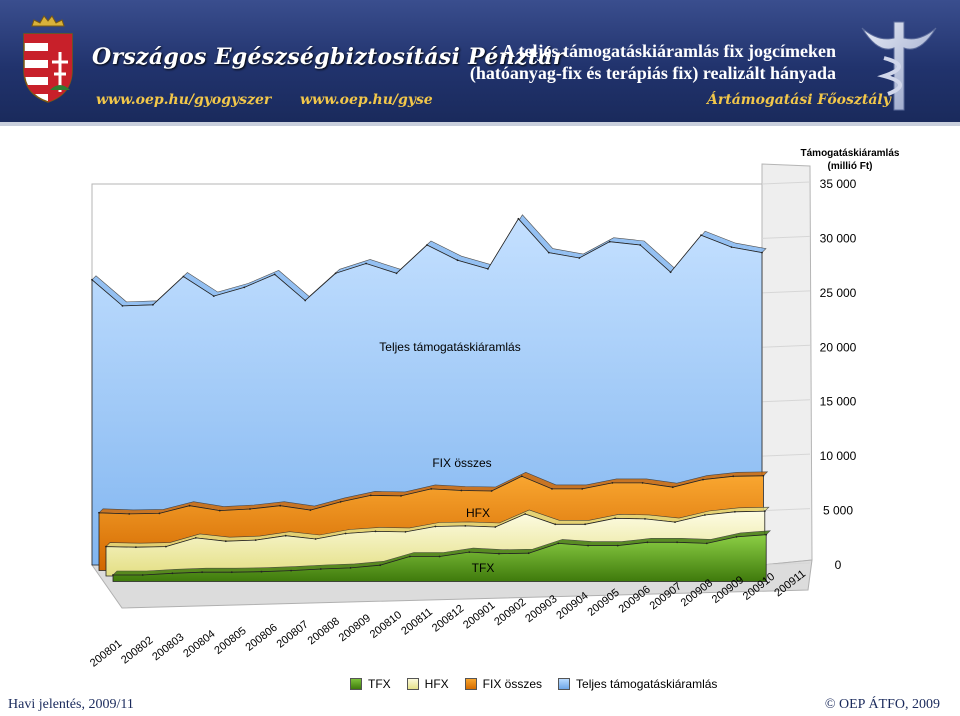  What do you see at coordinates (48, 59) in the screenshot?
I see `hungarian-coat-of-arms-icon` at bounding box center [48, 59].